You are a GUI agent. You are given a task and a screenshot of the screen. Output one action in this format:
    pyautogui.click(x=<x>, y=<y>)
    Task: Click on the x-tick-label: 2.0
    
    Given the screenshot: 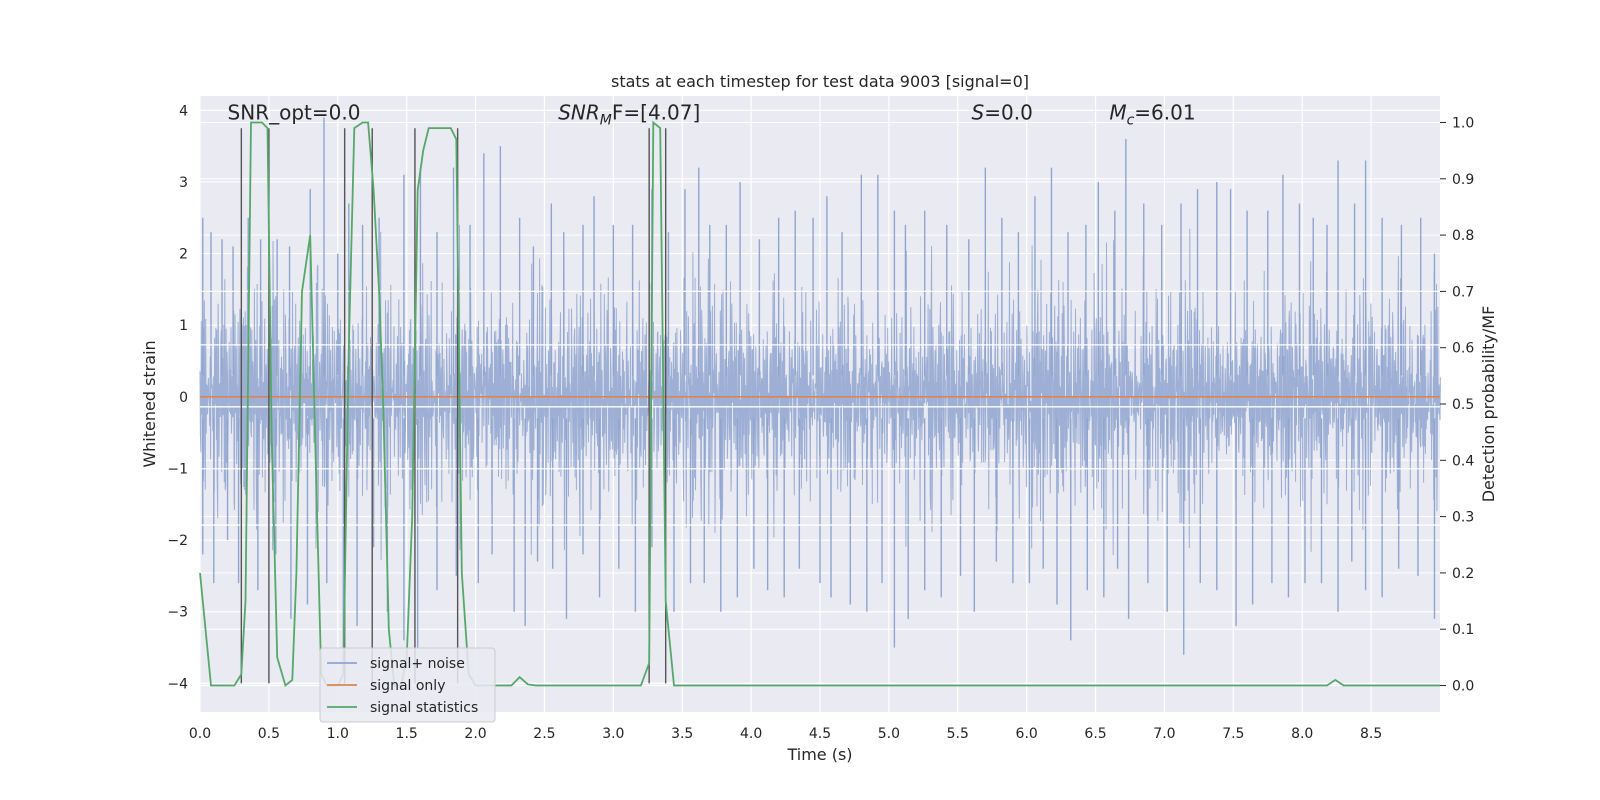 What is the action you would take?
    pyautogui.click(x=475, y=734)
    